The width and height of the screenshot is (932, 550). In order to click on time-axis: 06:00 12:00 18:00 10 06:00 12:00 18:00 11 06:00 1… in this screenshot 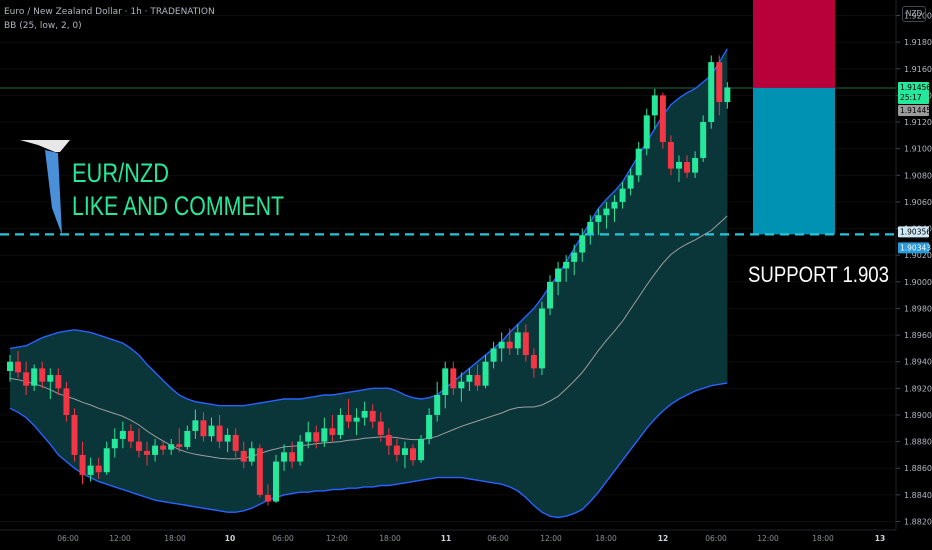, I will do `click(448, 536)`.